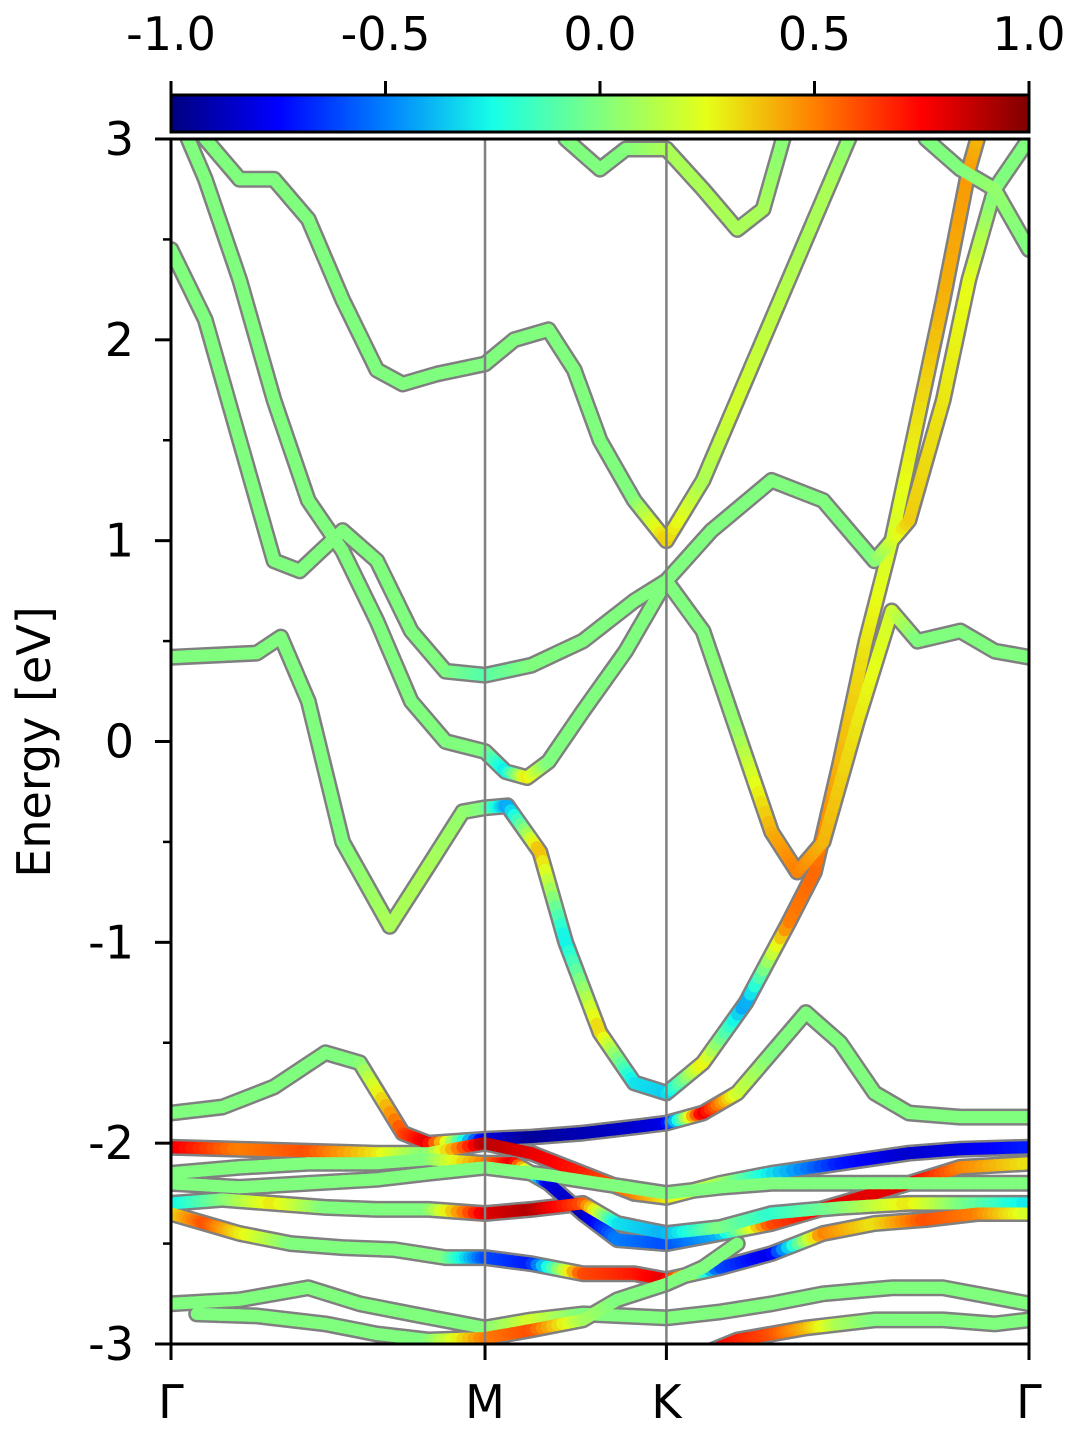  What do you see at coordinates (599, 34) in the screenshot?
I see `colorbar-tick-label: 0.0` at bounding box center [599, 34].